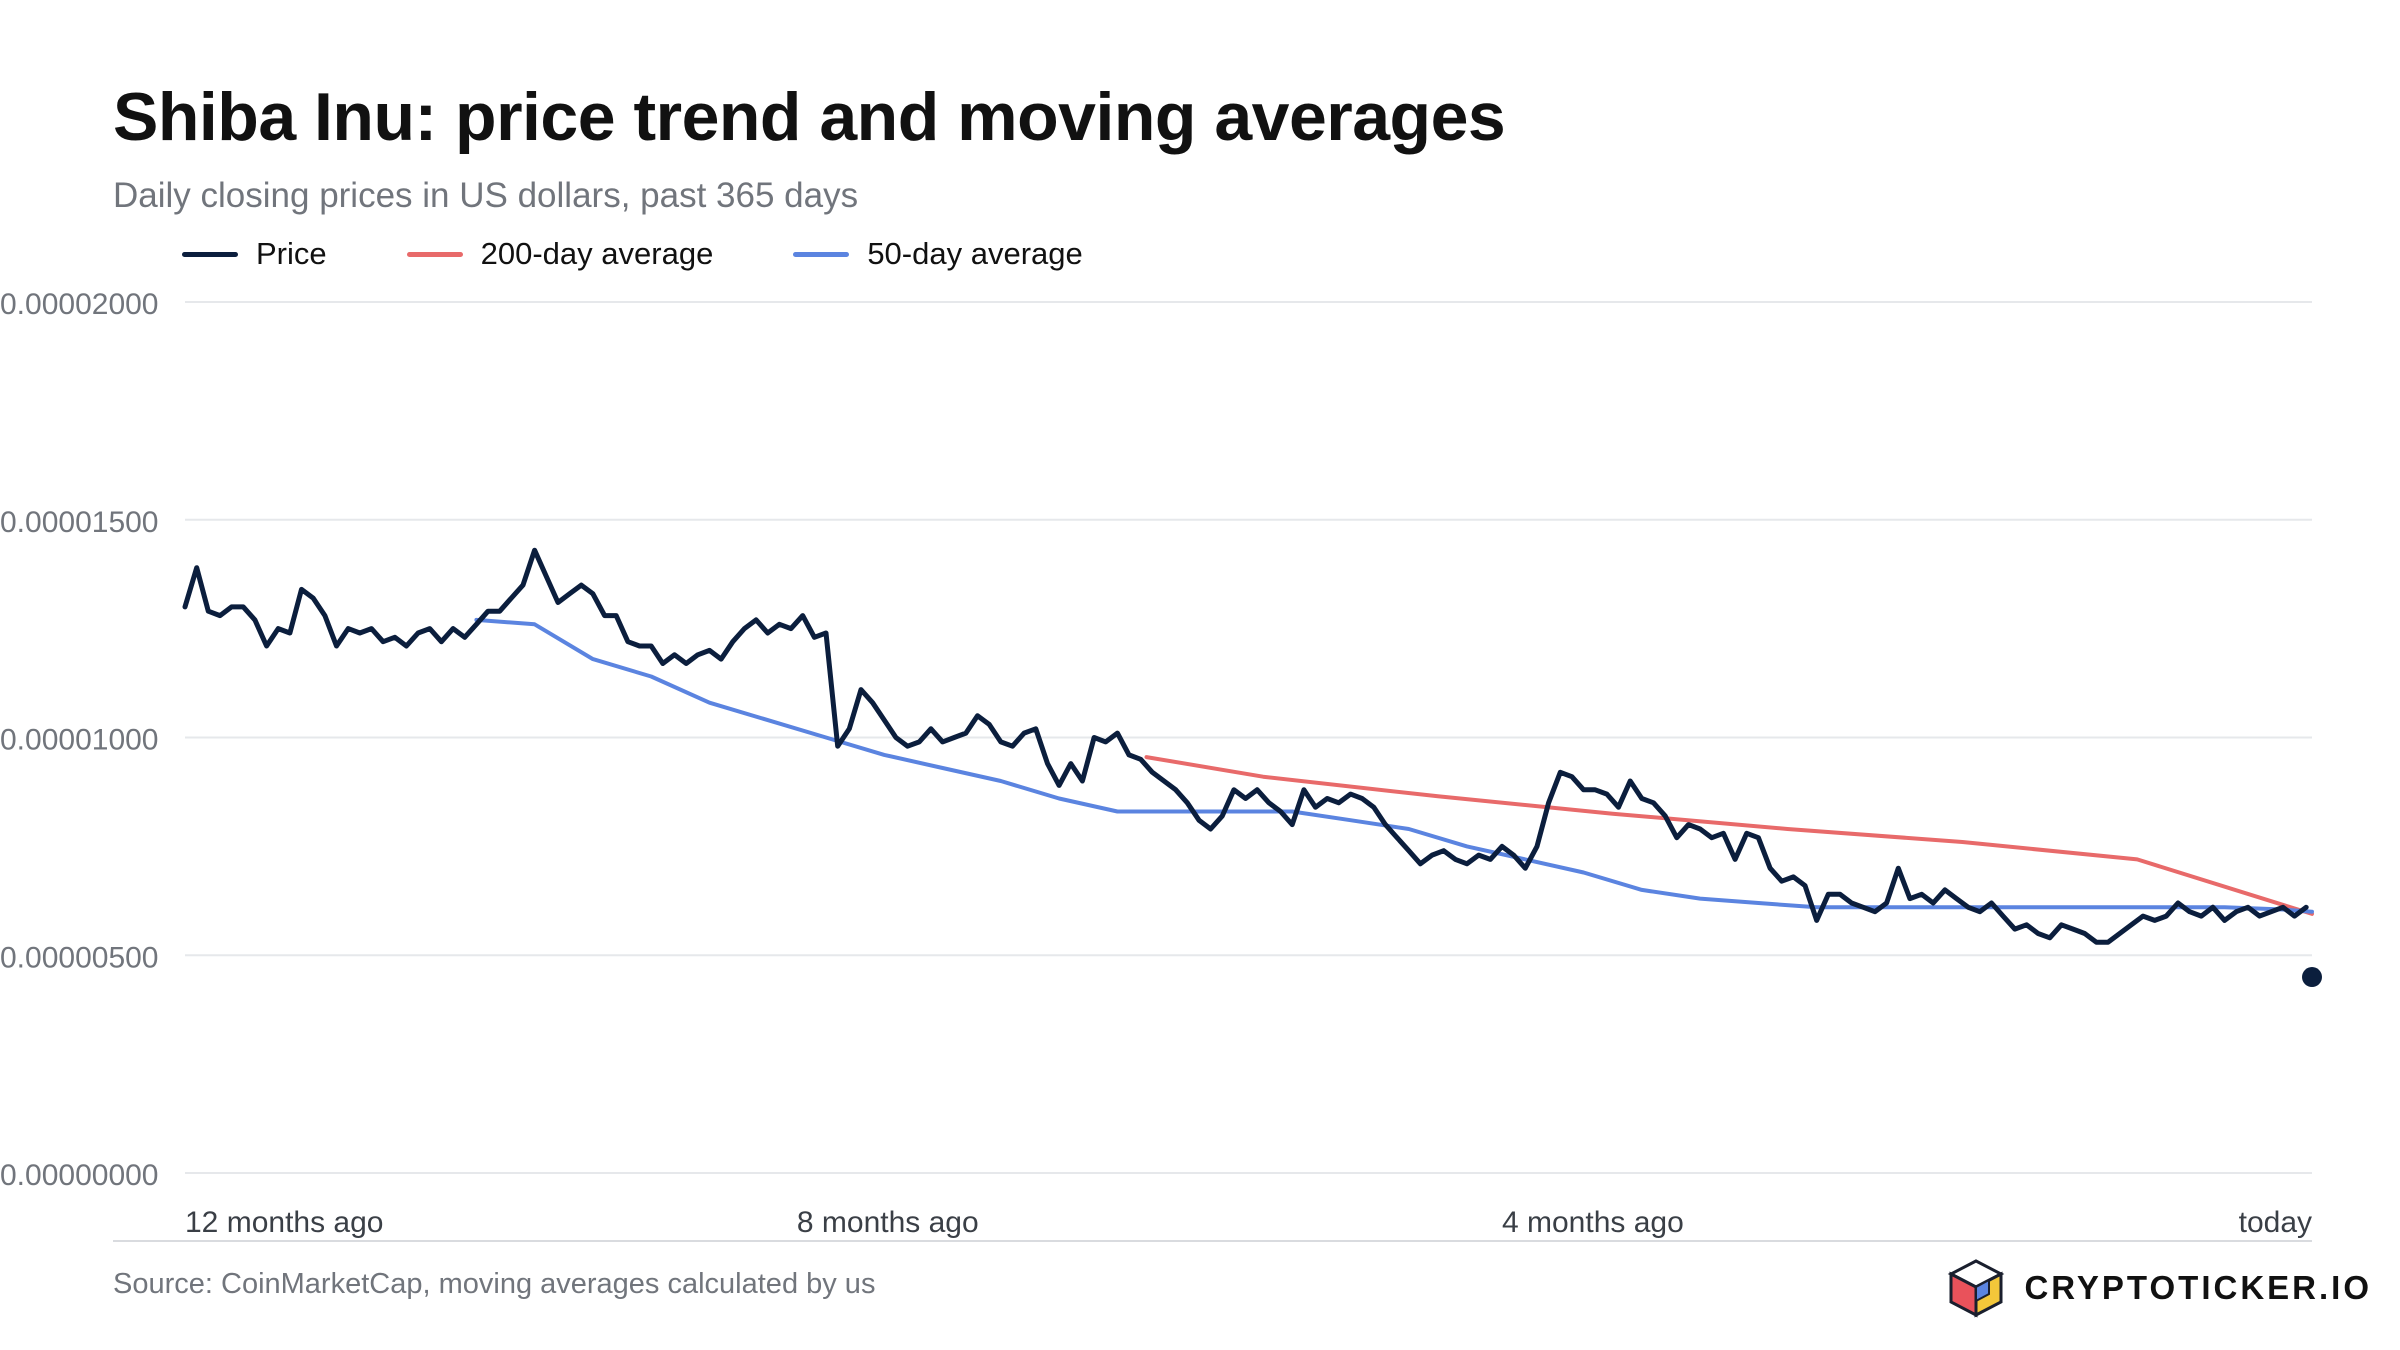 Image resolution: width=2400 pixels, height=1350 pixels. What do you see at coordinates (291, 253) in the screenshot?
I see `legend-label-price: Price` at bounding box center [291, 253].